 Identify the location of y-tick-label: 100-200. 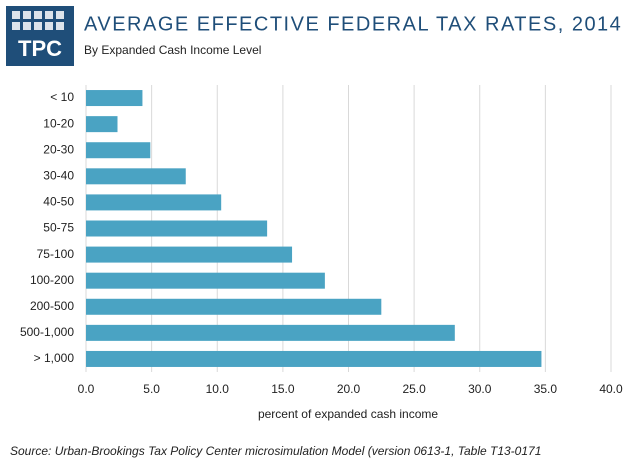
(52, 280).